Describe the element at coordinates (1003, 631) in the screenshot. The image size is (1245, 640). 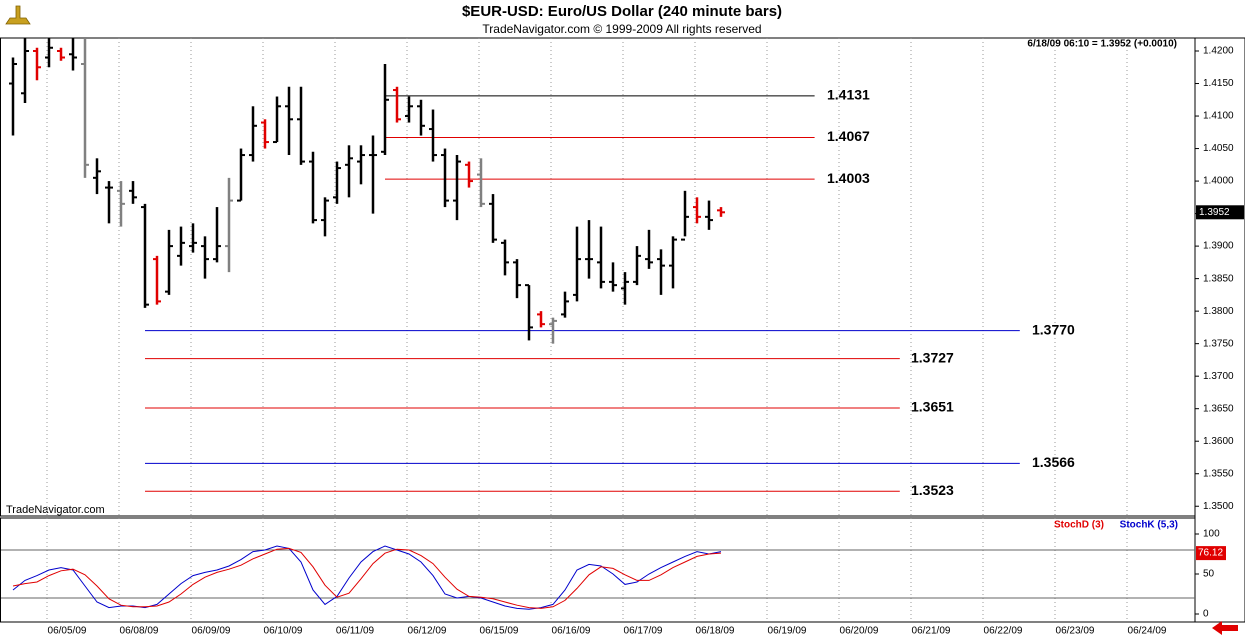
I see `x-tick-label: 06/22/09` at that location.